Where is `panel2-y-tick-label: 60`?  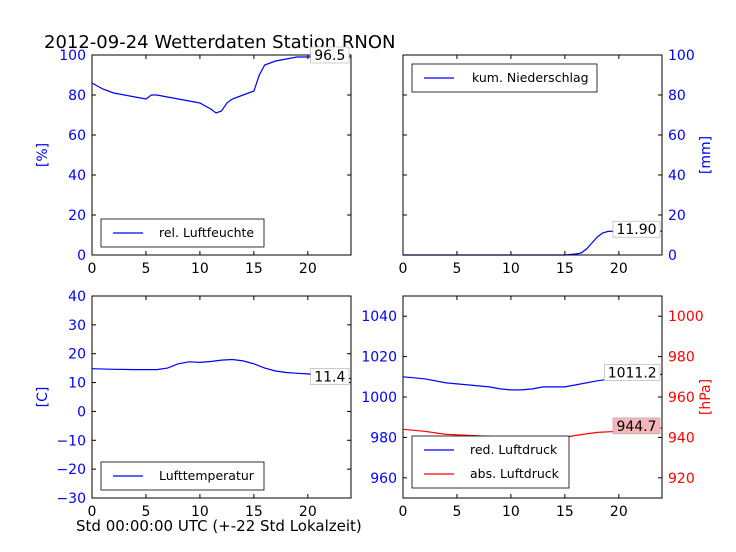
panel2-y-tick-label: 60 is located at coordinates (677, 136).